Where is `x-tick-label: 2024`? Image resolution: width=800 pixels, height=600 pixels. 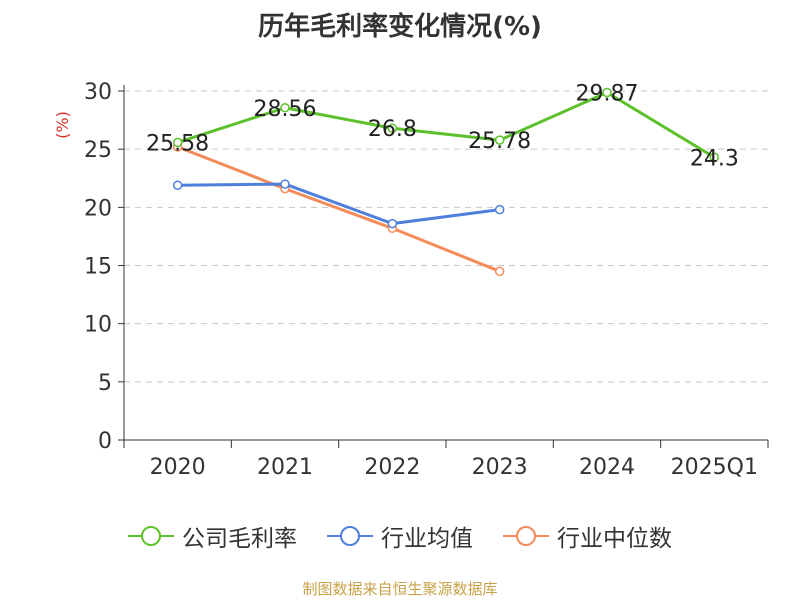
x-tick-label: 2024 is located at coordinates (607, 467).